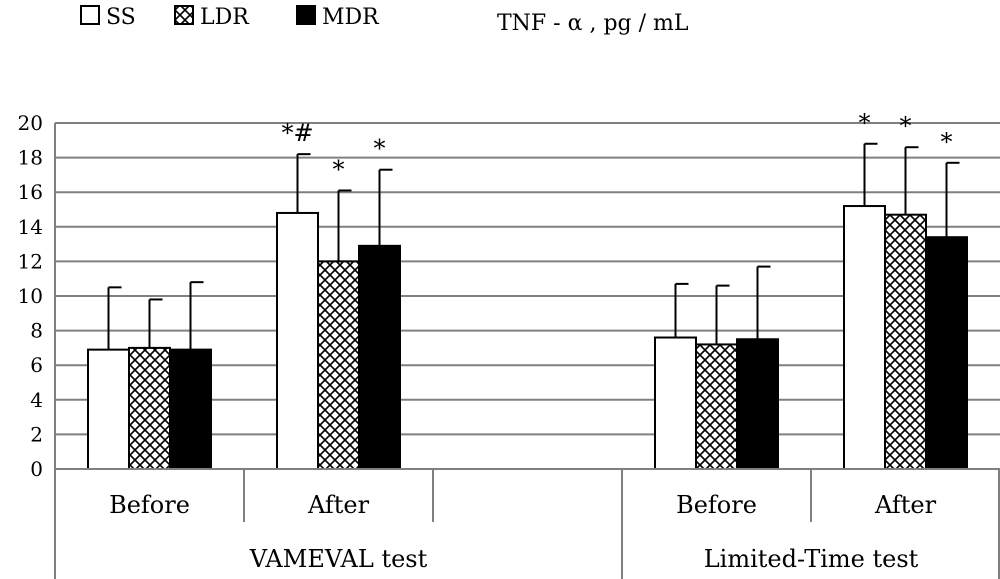  What do you see at coordinates (30, 158) in the screenshot?
I see `y-tick-label: 18` at bounding box center [30, 158].